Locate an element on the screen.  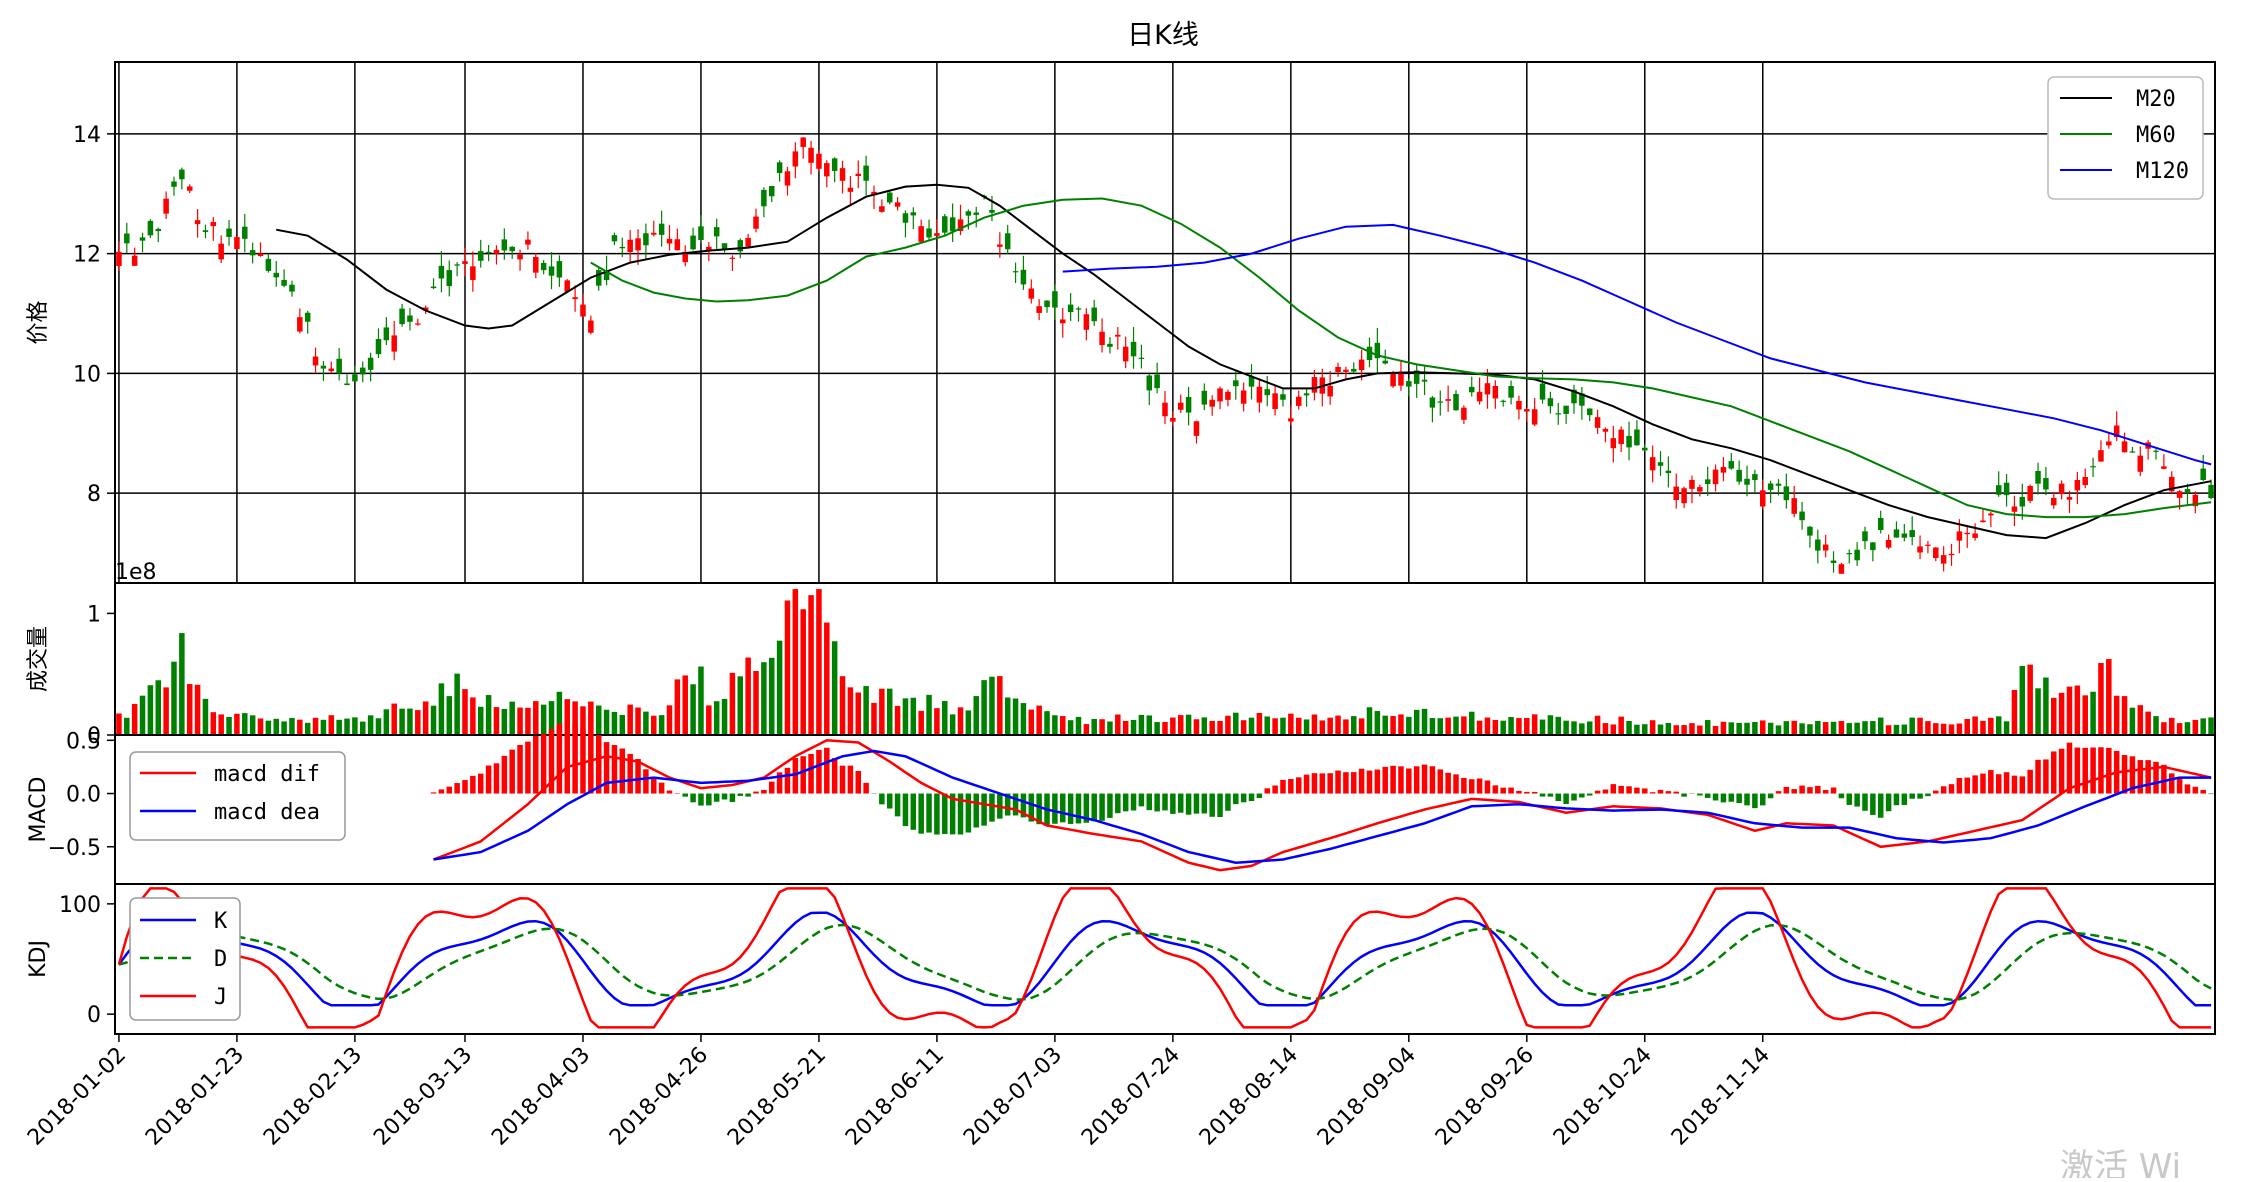
price-ylabel: 价格 is located at coordinates (38, 322).